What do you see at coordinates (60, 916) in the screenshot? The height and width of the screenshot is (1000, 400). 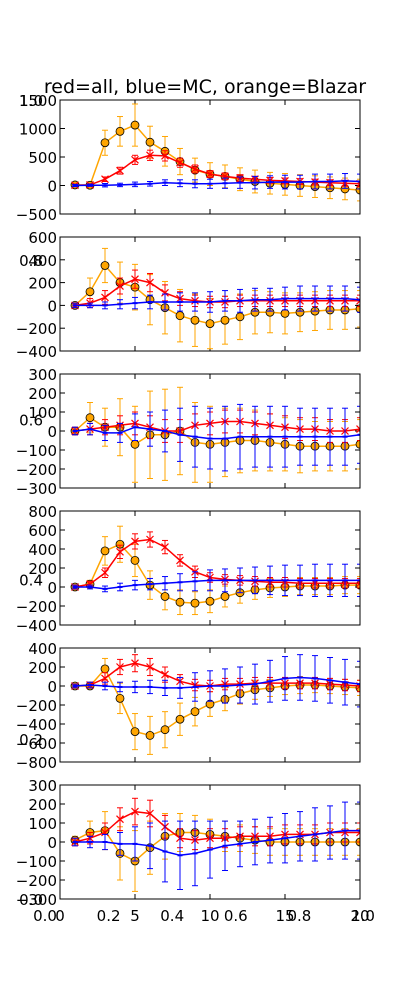 I see `x-tick-label: 0` at bounding box center [60, 916].